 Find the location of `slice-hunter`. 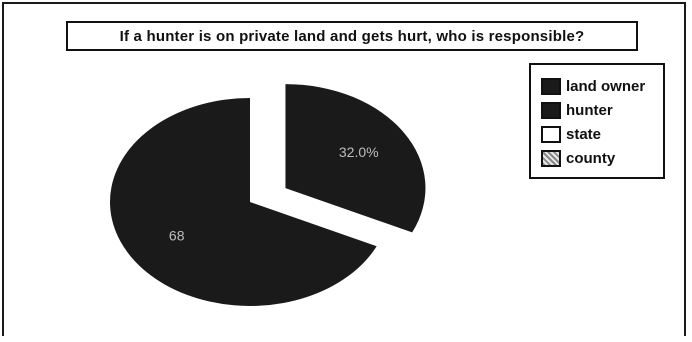

slice-hunter is located at coordinates (355, 158).